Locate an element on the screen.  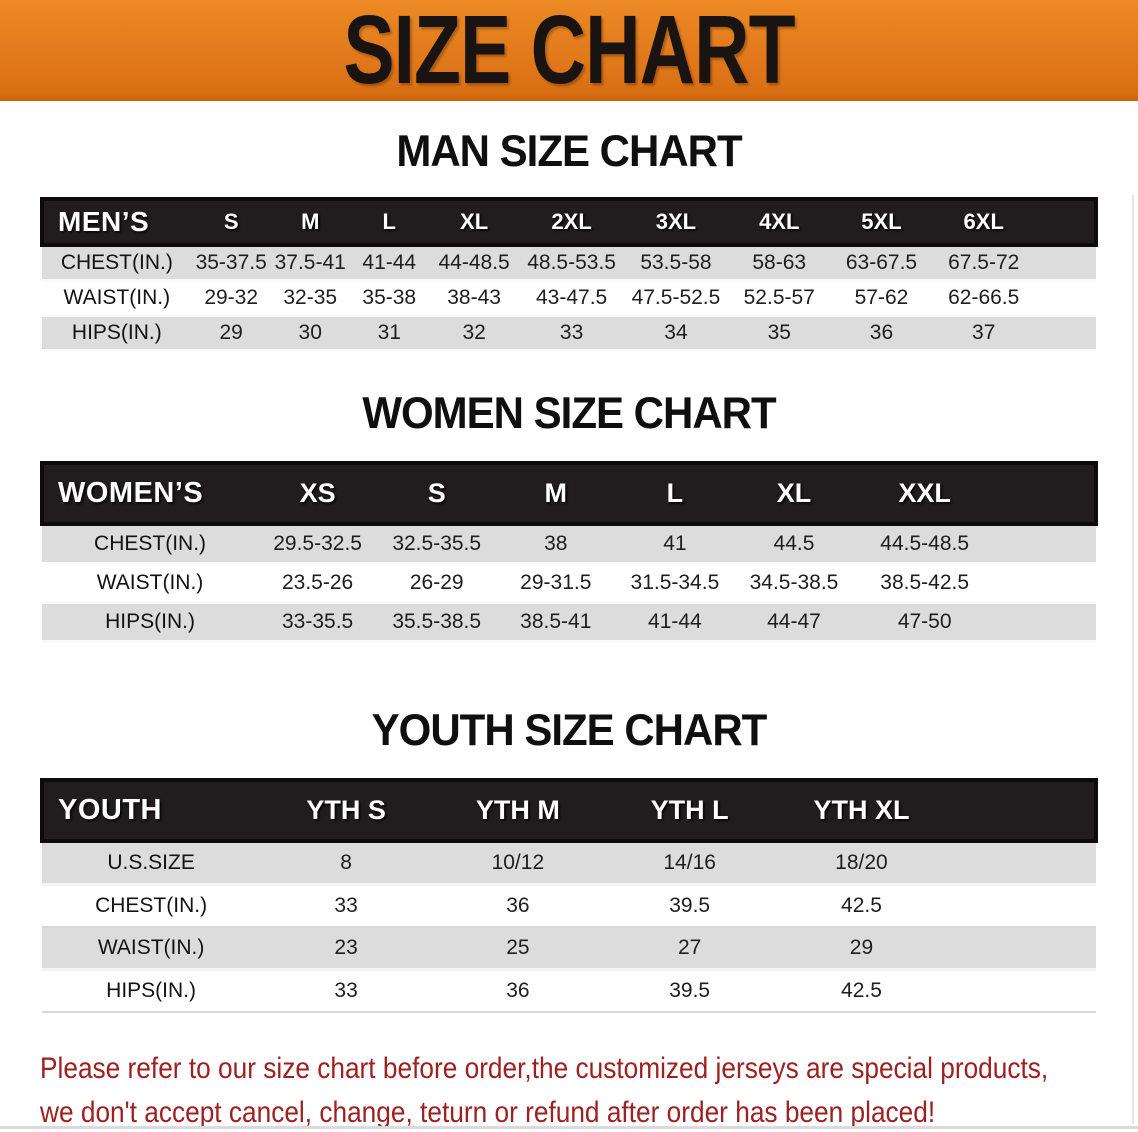
table-header-row: WOMEN’S XS S M L XL XXL is located at coordinates (569, 493).